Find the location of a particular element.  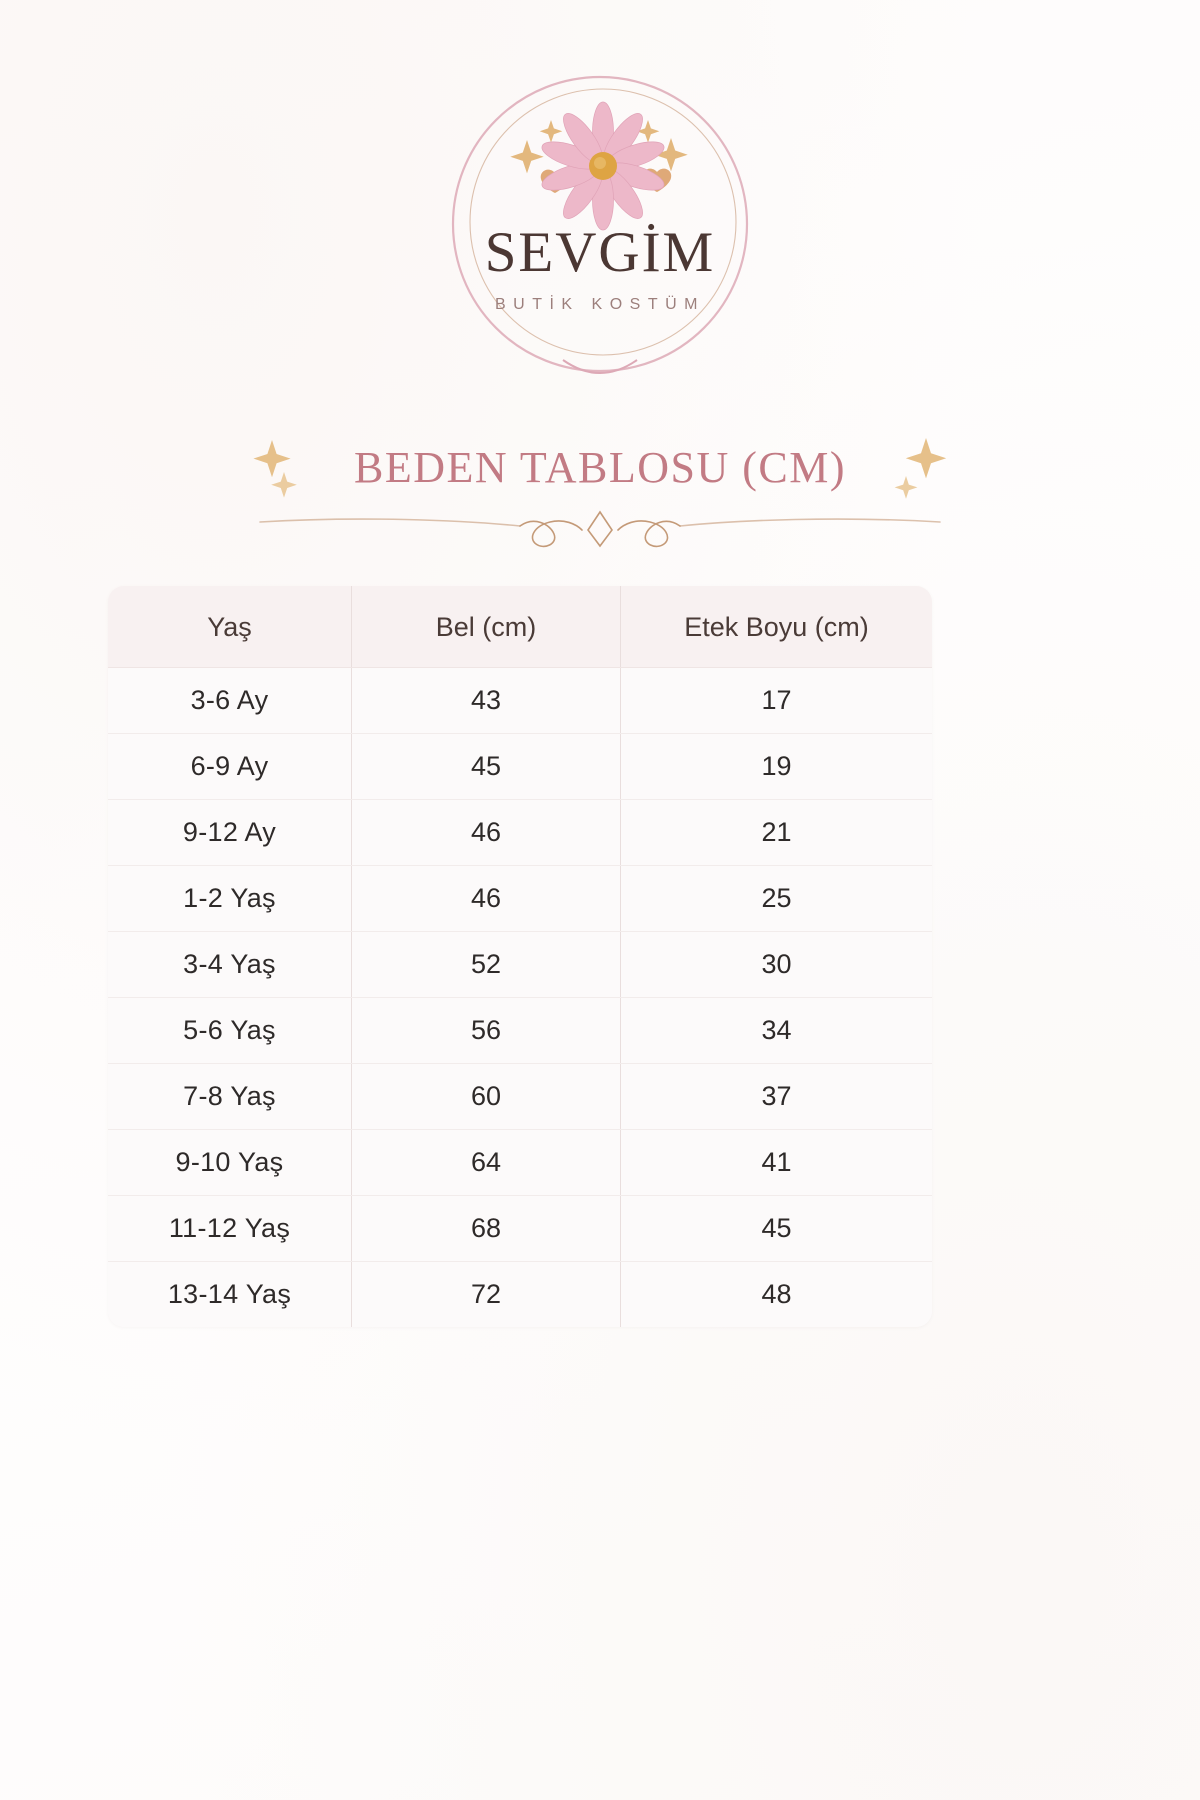

table-header-row: Yaş Bel (cm) Etek Boyu (cm) is located at coordinates (520, 627).